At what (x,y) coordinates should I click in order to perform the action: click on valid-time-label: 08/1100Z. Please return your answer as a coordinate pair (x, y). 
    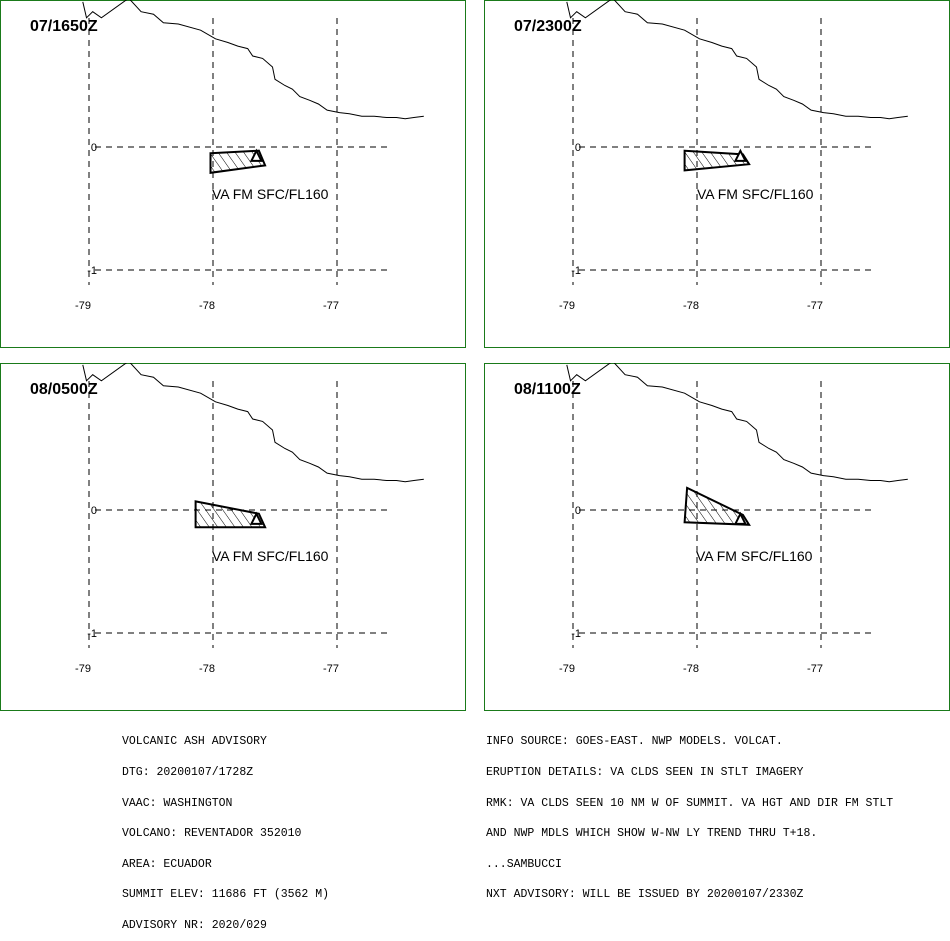
    Looking at the image, I should click on (547, 389).